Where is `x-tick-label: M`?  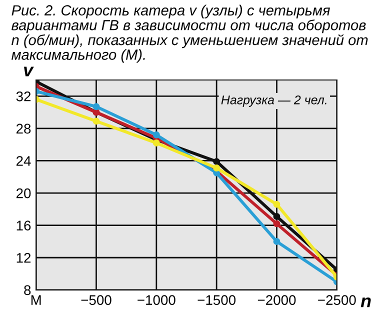 x-tick-label: M is located at coordinates (36, 300).